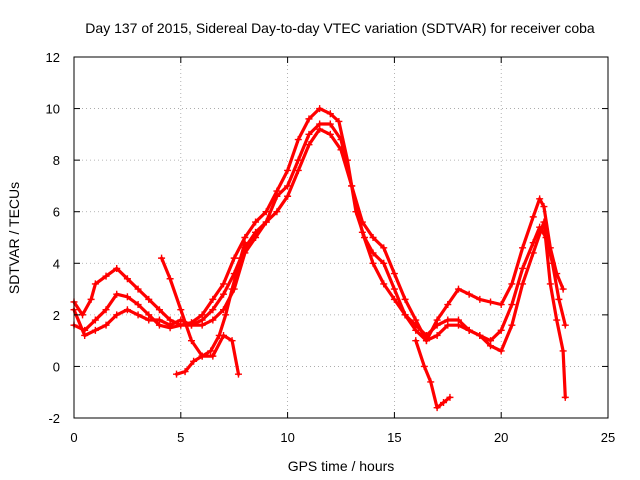  What do you see at coordinates (394, 437) in the screenshot?
I see `x-tick-label: 15` at bounding box center [394, 437].